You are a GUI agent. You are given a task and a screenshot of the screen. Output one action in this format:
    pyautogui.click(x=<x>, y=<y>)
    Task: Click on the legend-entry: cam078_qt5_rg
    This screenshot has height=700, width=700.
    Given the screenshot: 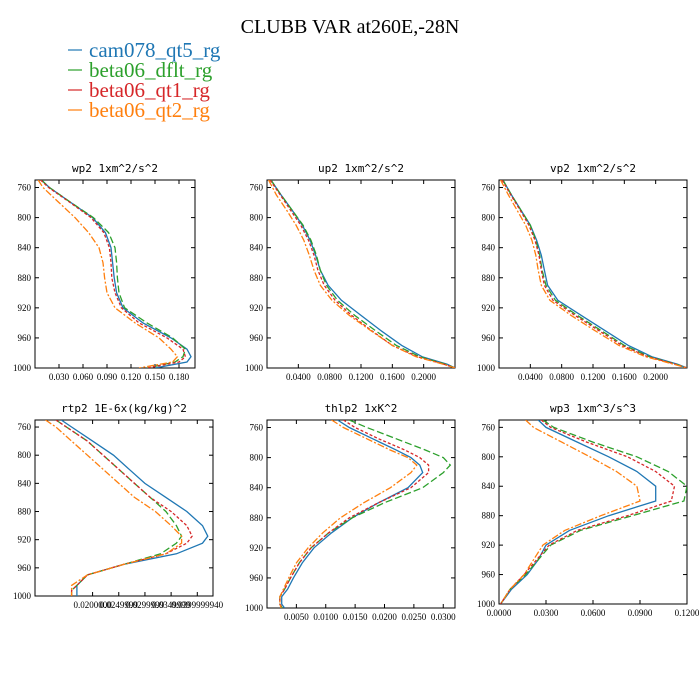 What is the action you would take?
    pyautogui.click(x=144, y=50)
    